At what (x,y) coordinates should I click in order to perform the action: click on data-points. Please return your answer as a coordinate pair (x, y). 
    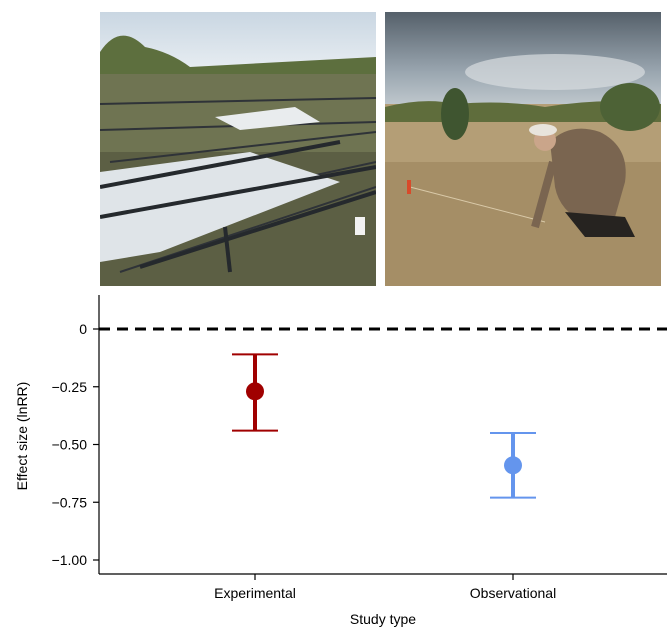
    Looking at the image, I should click on (384, 426).